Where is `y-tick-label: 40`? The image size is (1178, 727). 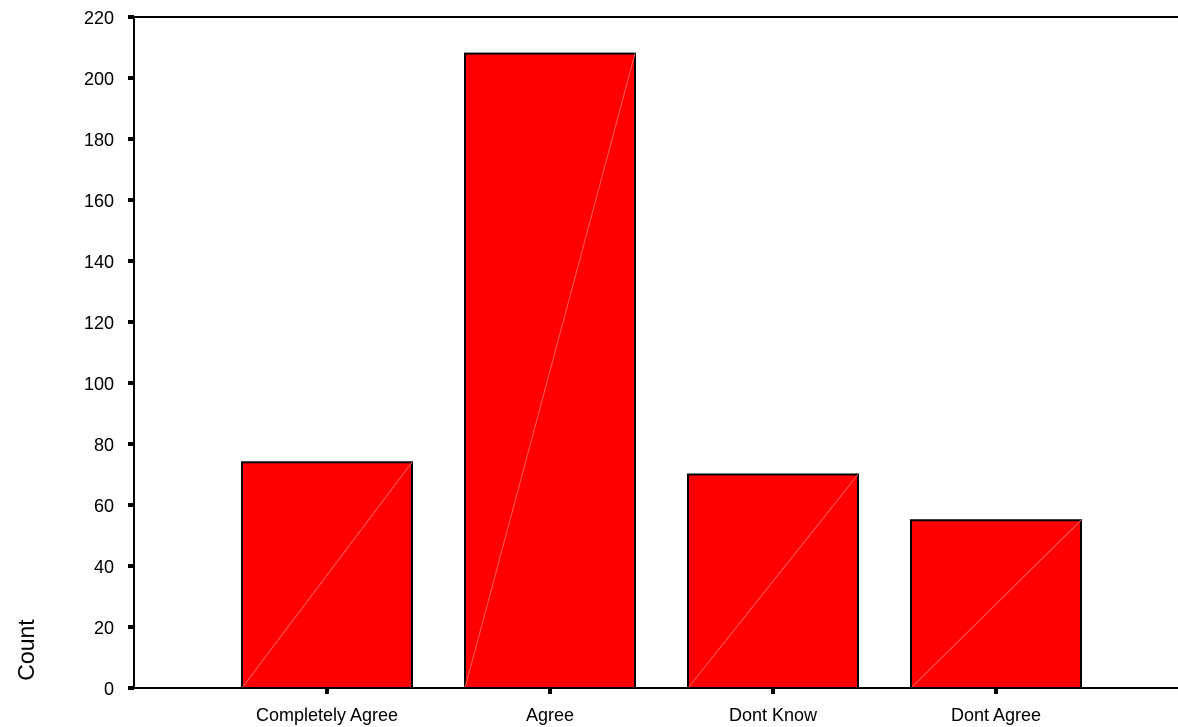 y-tick-label: 40 is located at coordinates (104, 567).